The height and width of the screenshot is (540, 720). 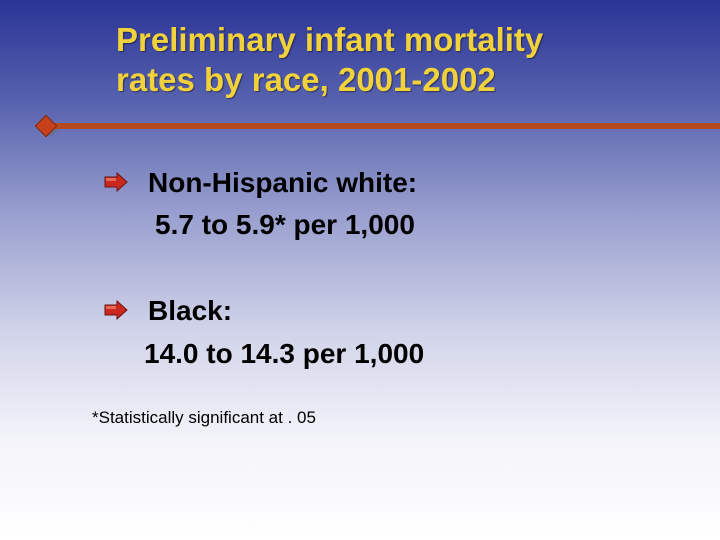 I want to click on item-value-black: 14.0 to 14.3 per 1,000, so click(x=284, y=353).